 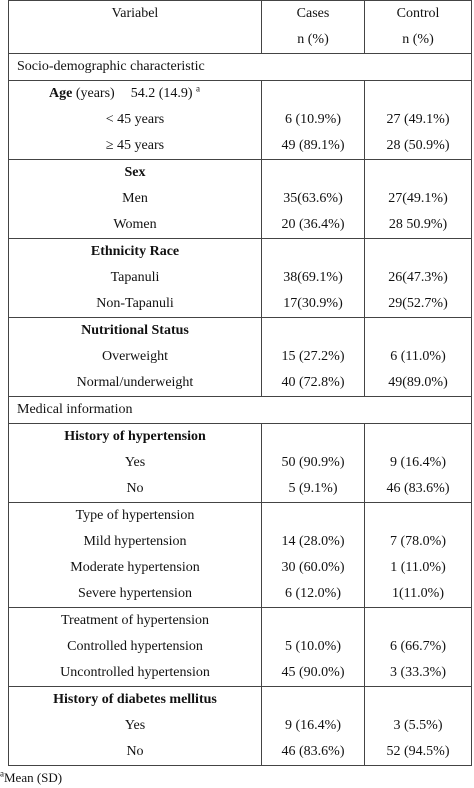 I want to click on header-cases-cell: Cases n (%), so click(x=313, y=27).